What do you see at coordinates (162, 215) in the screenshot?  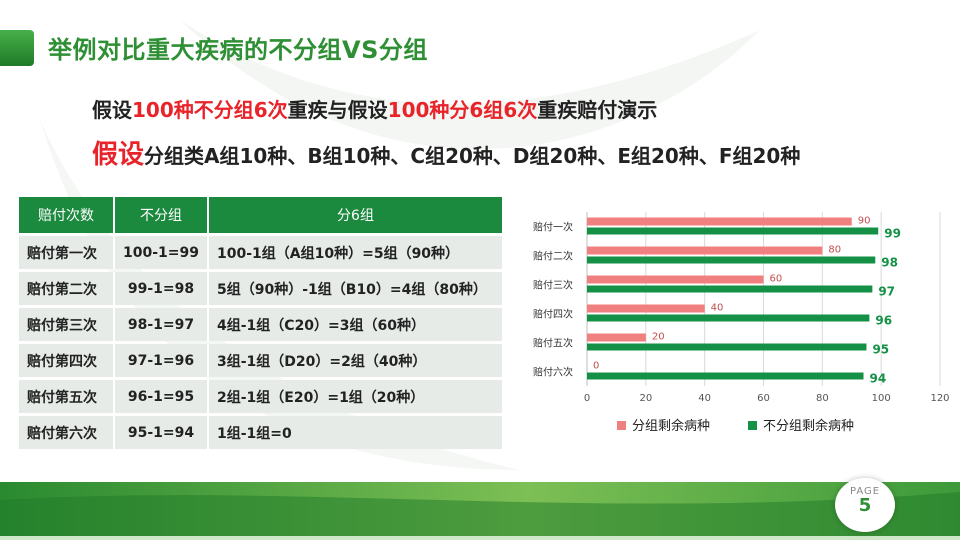 I see `header-cell: 不分组` at bounding box center [162, 215].